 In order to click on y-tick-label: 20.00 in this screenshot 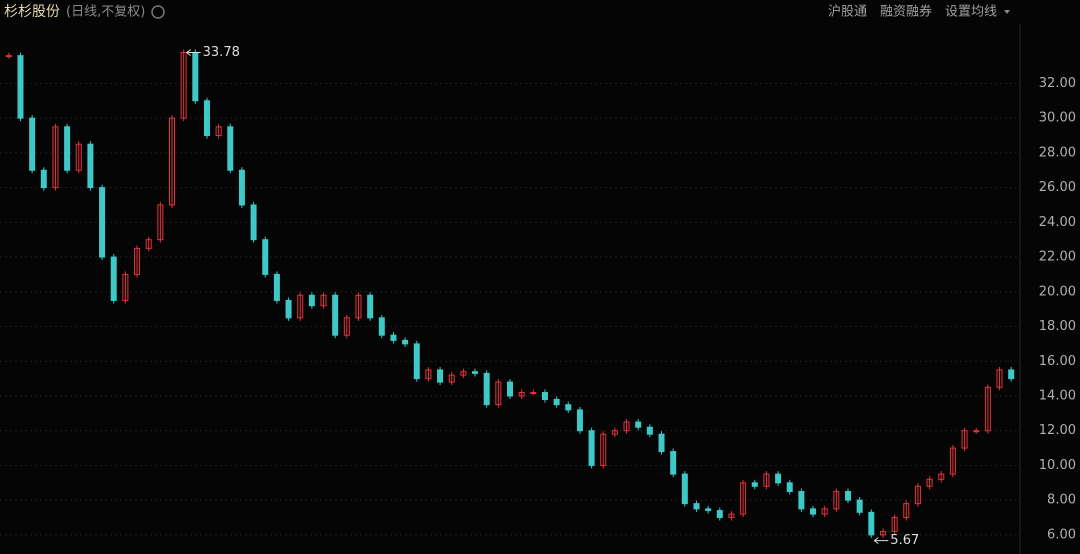, I will do `click(1057, 291)`.